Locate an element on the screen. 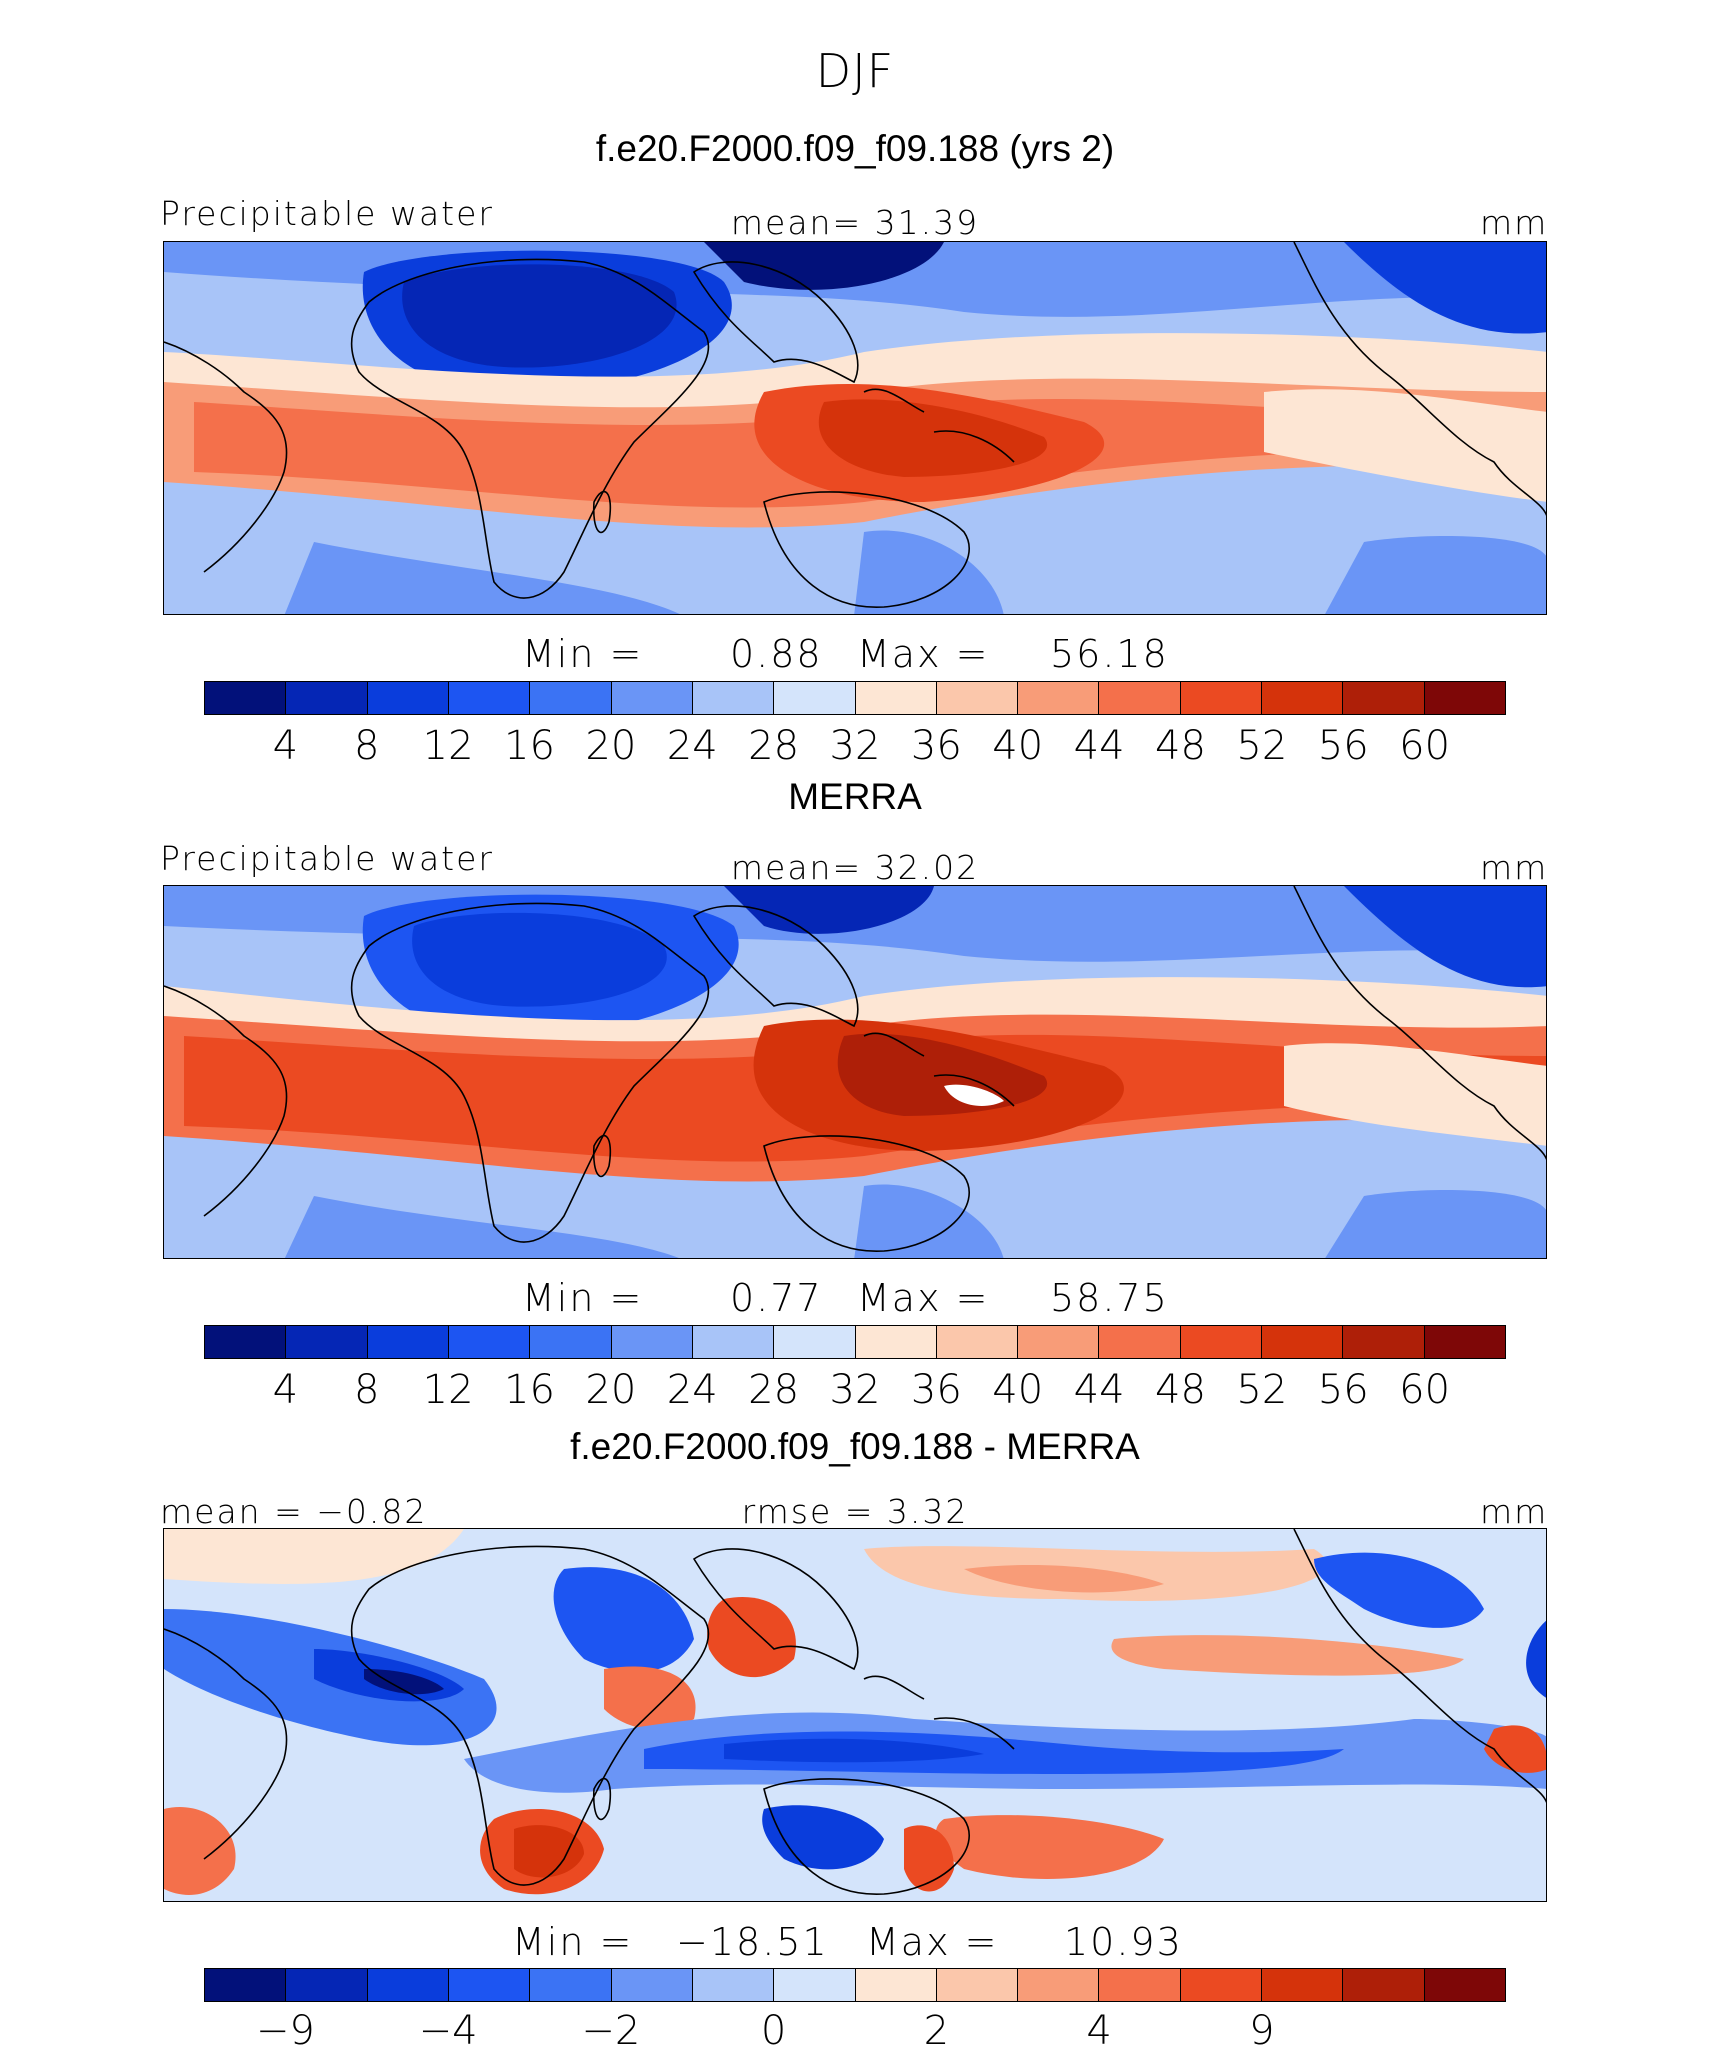 This screenshot has height=2054, width=1710. panel-2-units-label: mm is located at coordinates (1514, 867).